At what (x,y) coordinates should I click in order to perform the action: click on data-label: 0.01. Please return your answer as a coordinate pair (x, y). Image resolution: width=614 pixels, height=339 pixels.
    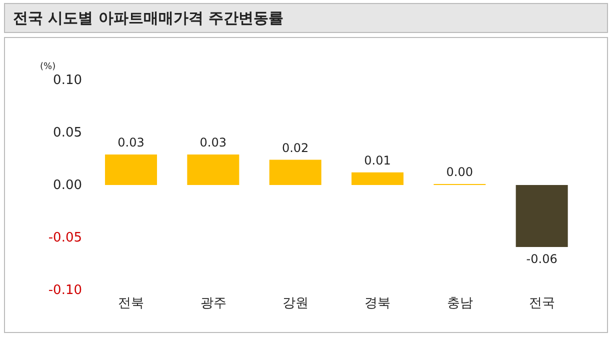
    Looking at the image, I should click on (377, 160).